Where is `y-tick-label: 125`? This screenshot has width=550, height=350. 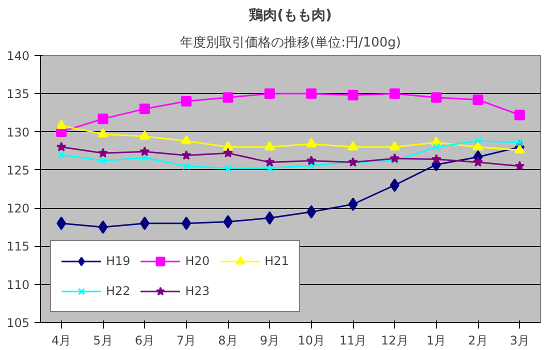
y-tick-label: 125 is located at coordinates (18, 170).